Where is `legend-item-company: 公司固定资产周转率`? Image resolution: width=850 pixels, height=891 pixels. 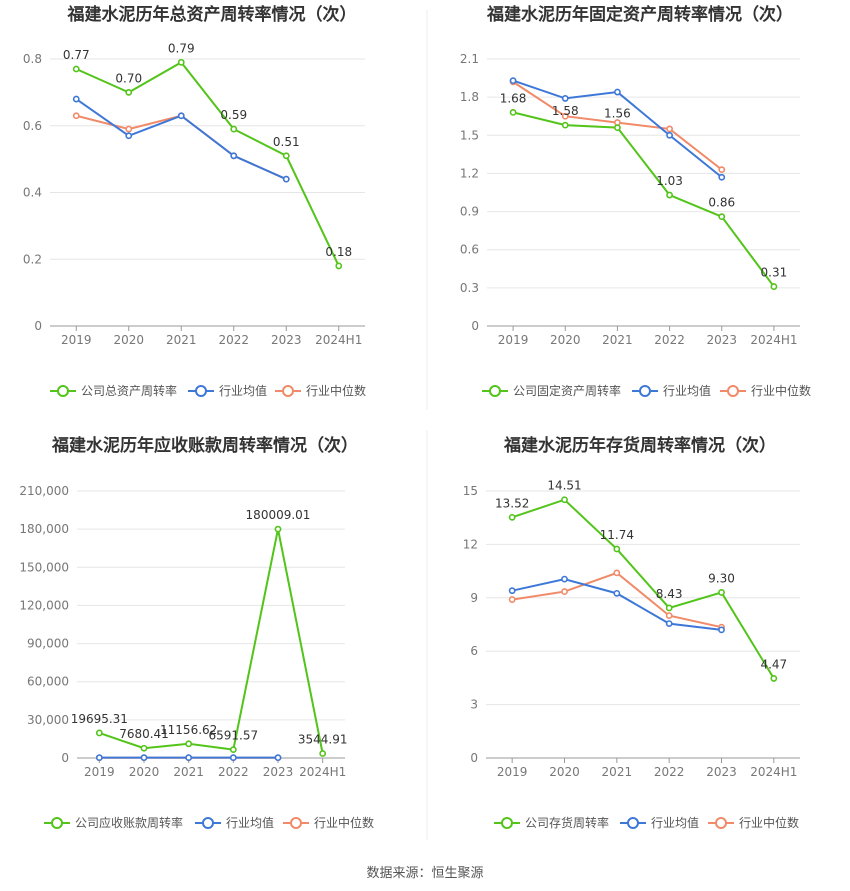
legend-item-company: 公司固定资产周转率 is located at coordinates (551, 390).